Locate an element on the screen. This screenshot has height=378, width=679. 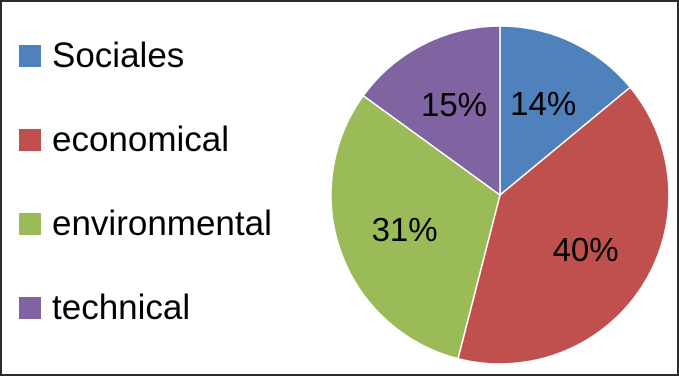
legend-swatch-sociales is located at coordinates (30, 56).